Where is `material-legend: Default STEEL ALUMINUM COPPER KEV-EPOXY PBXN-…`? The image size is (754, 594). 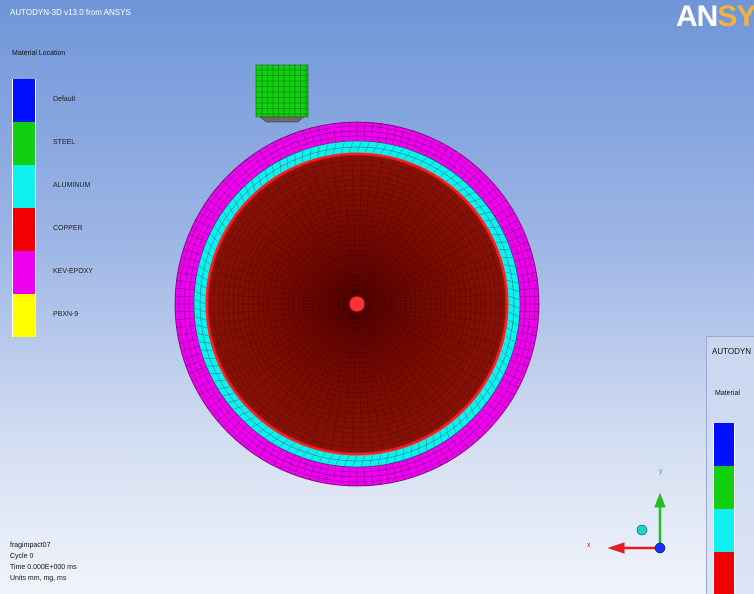 material-legend: Default STEEL ALUMINUM COPPER KEV-EPOXY PBXN-… is located at coordinates (62, 208).